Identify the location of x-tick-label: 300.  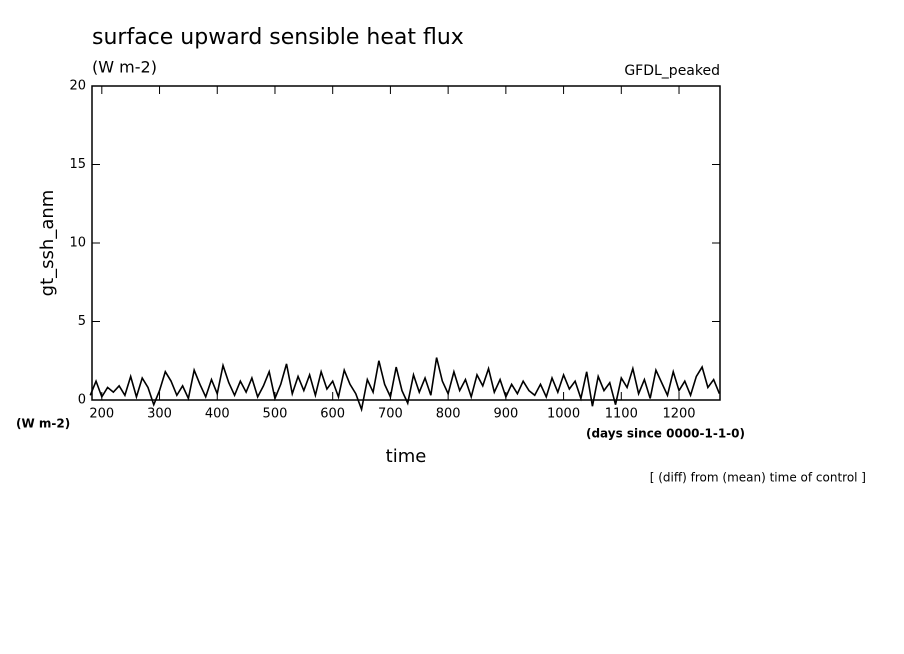
(159, 414).